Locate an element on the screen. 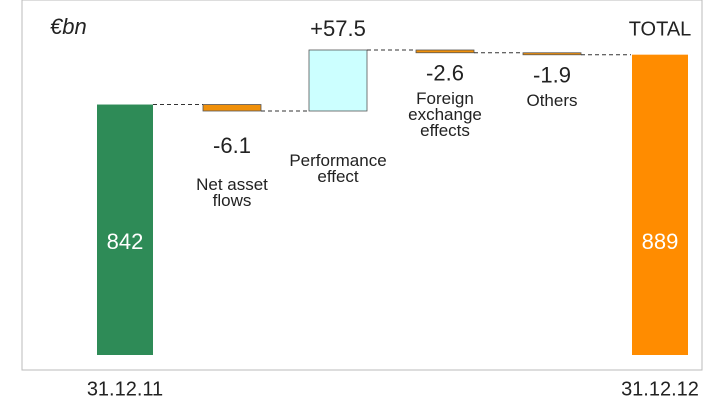  value-label: -2.6 is located at coordinates (445, 73).